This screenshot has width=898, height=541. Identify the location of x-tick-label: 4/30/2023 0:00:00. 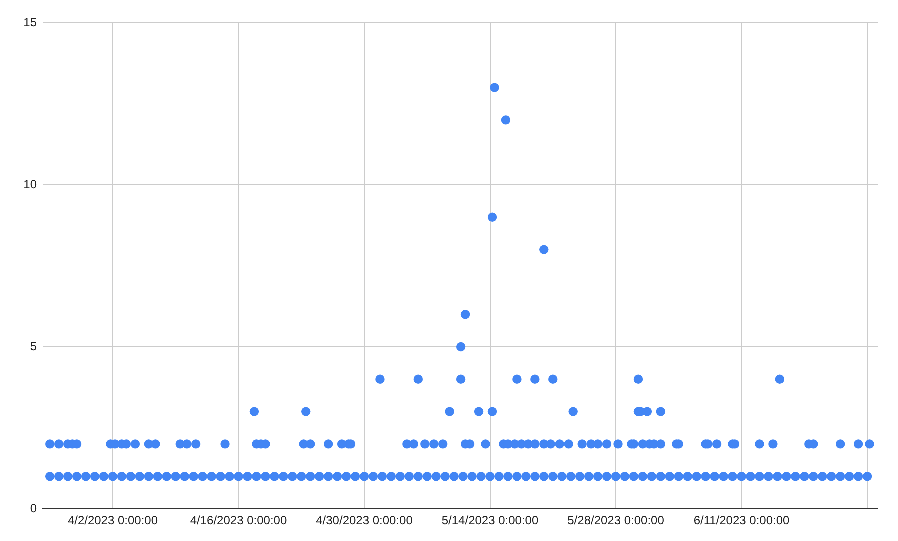
(365, 521).